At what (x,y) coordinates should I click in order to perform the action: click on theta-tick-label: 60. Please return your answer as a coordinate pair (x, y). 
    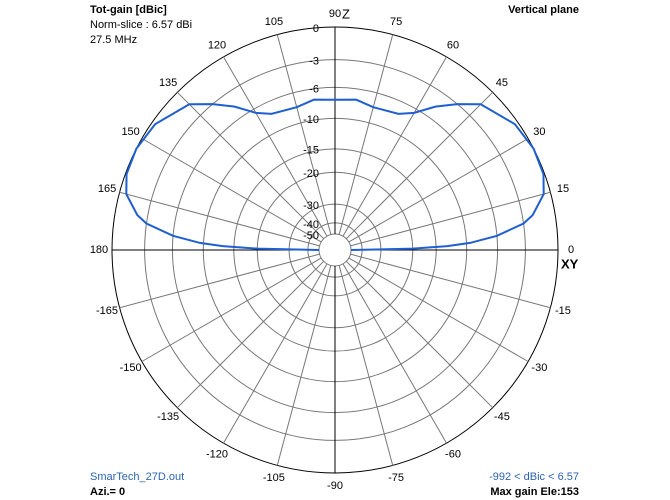
    Looking at the image, I should click on (453, 46).